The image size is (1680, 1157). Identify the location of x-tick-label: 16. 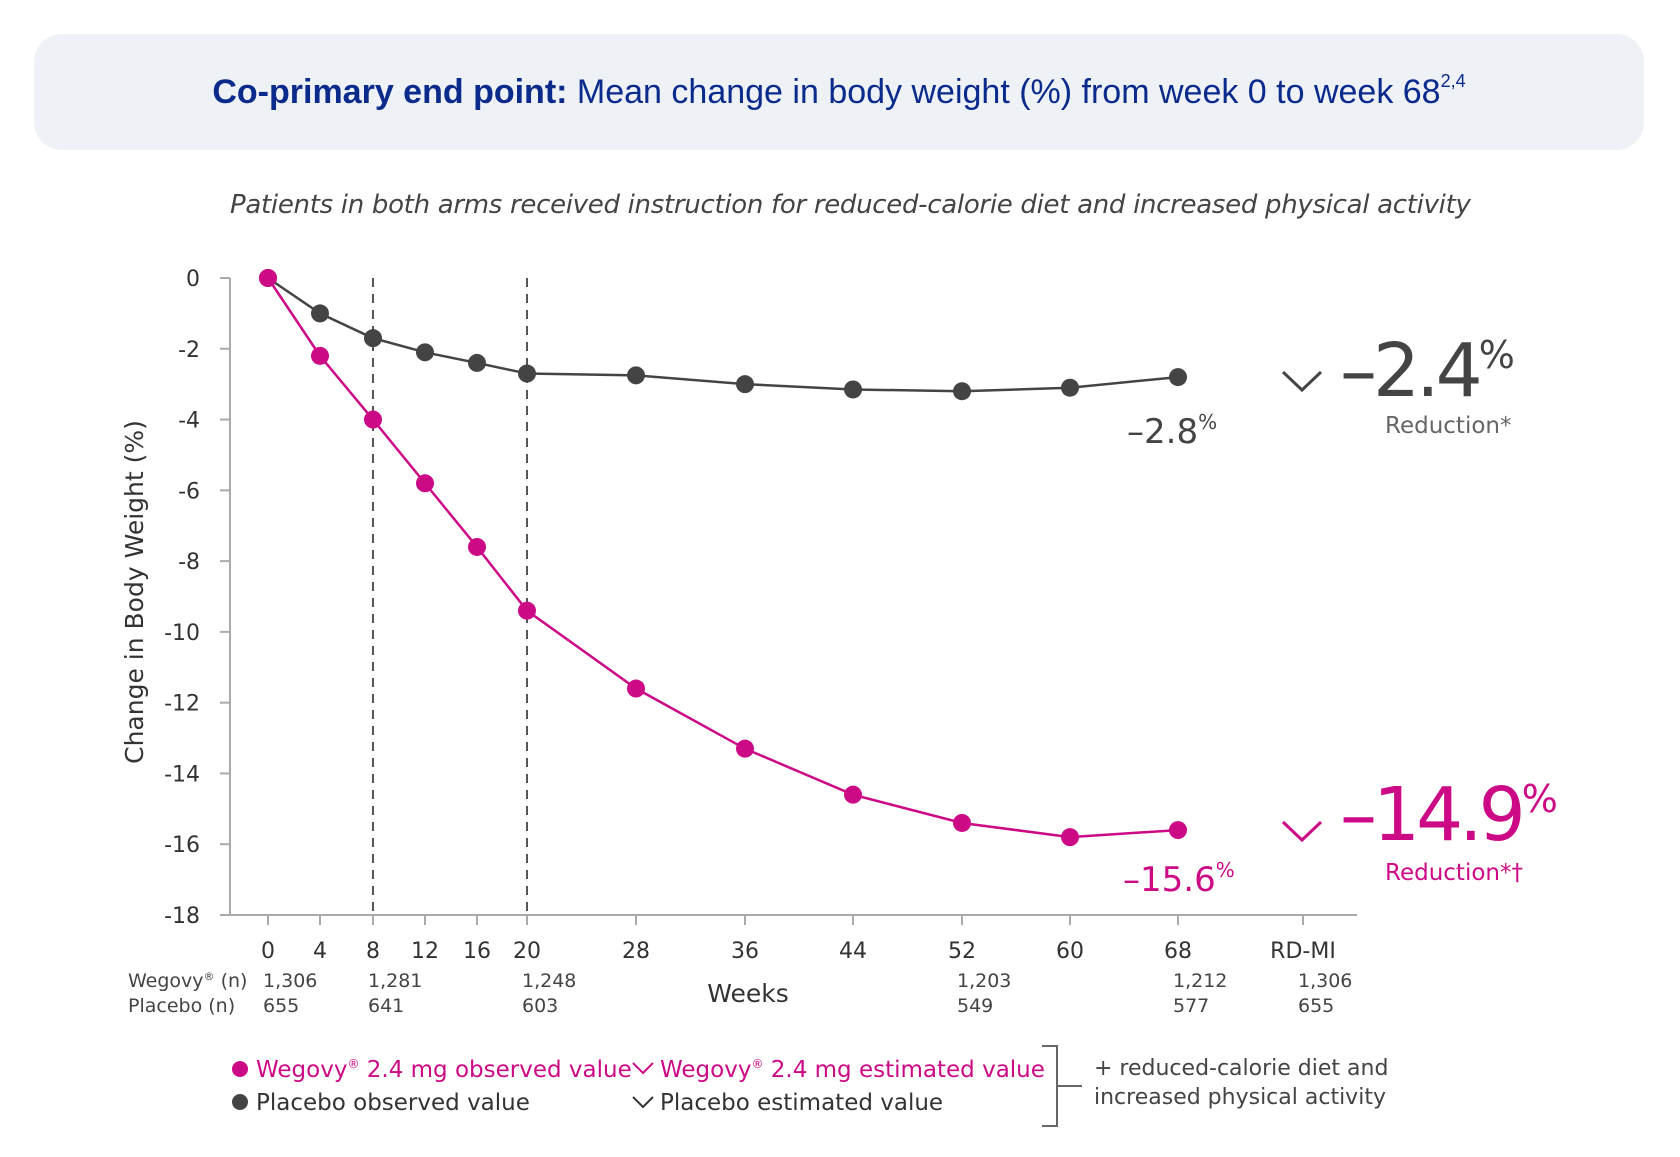
(477, 951).